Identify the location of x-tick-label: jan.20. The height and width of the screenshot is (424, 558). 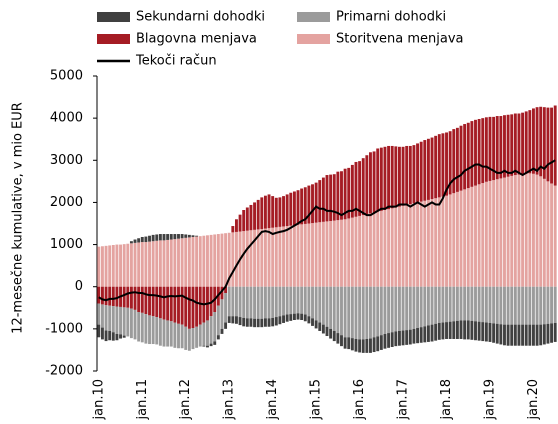
(533, 400).